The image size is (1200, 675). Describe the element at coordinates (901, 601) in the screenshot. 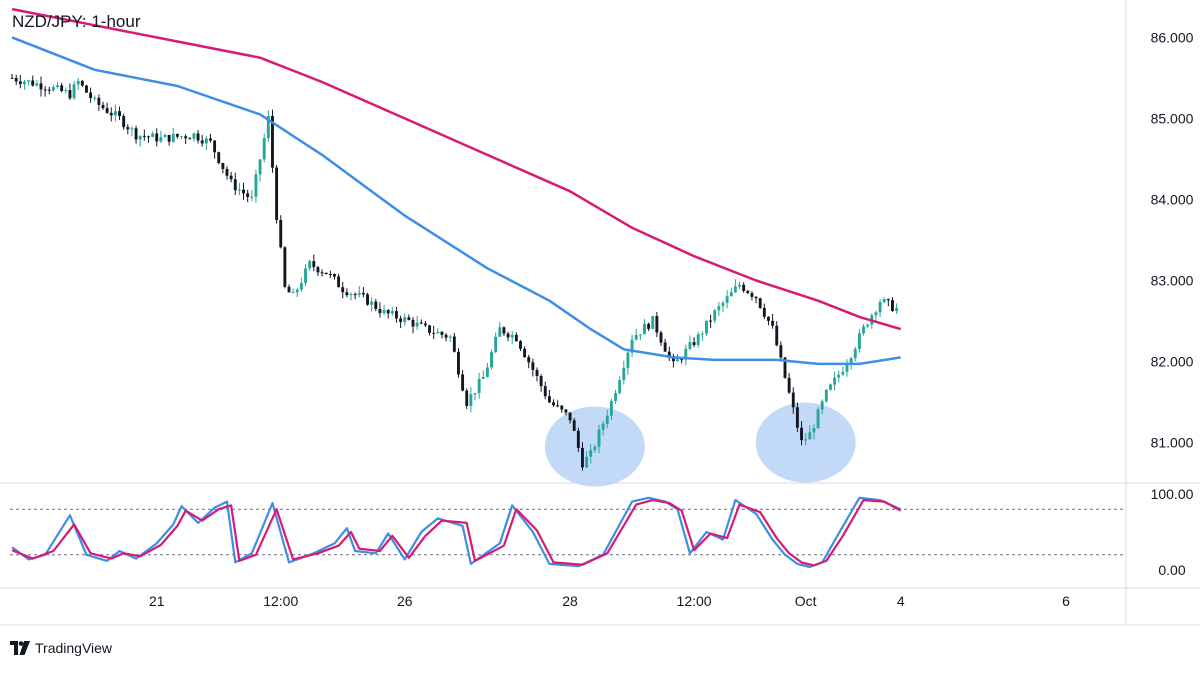

I see `time-tick-label: 4` at that location.